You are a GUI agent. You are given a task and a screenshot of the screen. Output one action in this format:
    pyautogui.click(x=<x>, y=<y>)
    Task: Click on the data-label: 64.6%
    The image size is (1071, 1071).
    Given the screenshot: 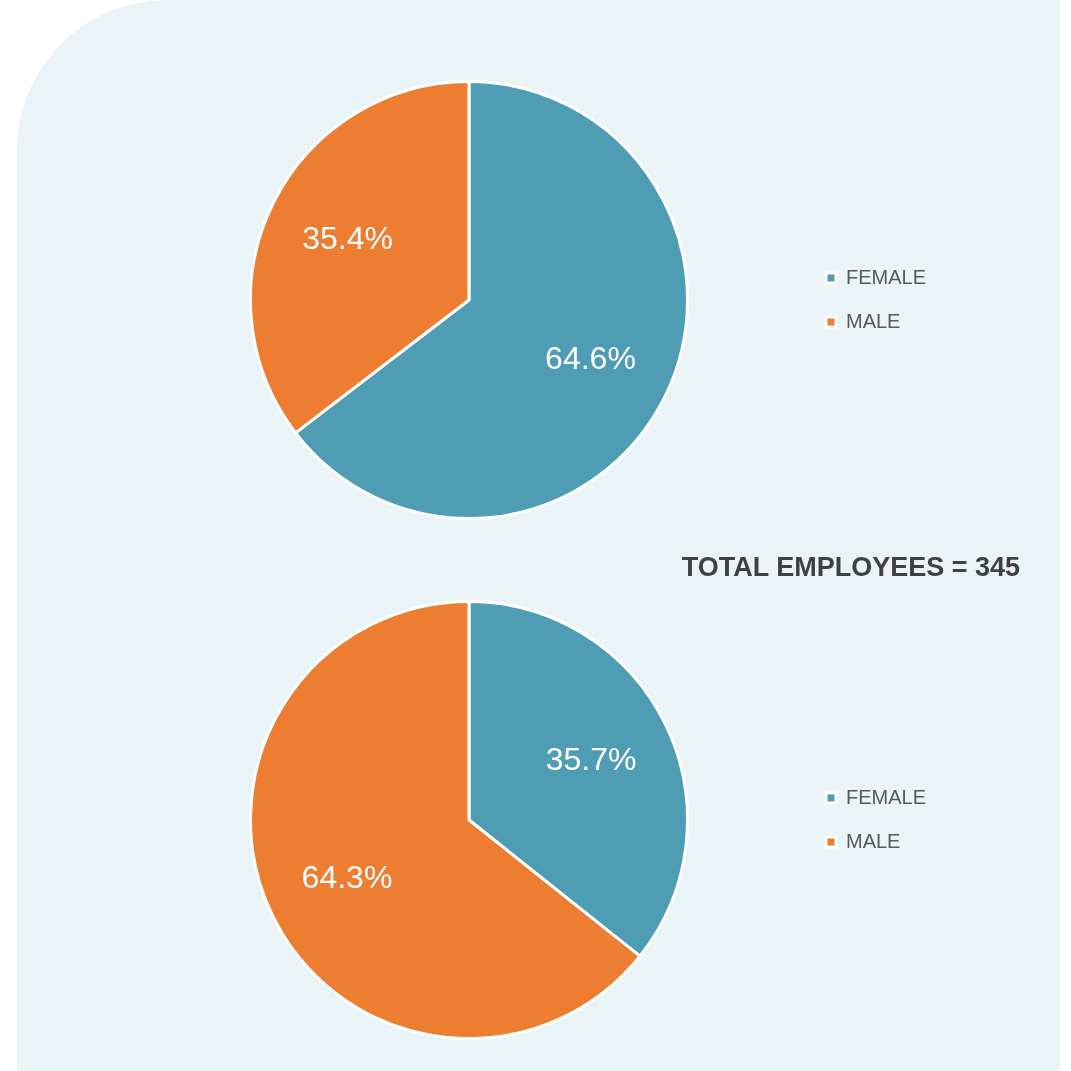 What is the action you would take?
    pyautogui.click(x=590, y=357)
    